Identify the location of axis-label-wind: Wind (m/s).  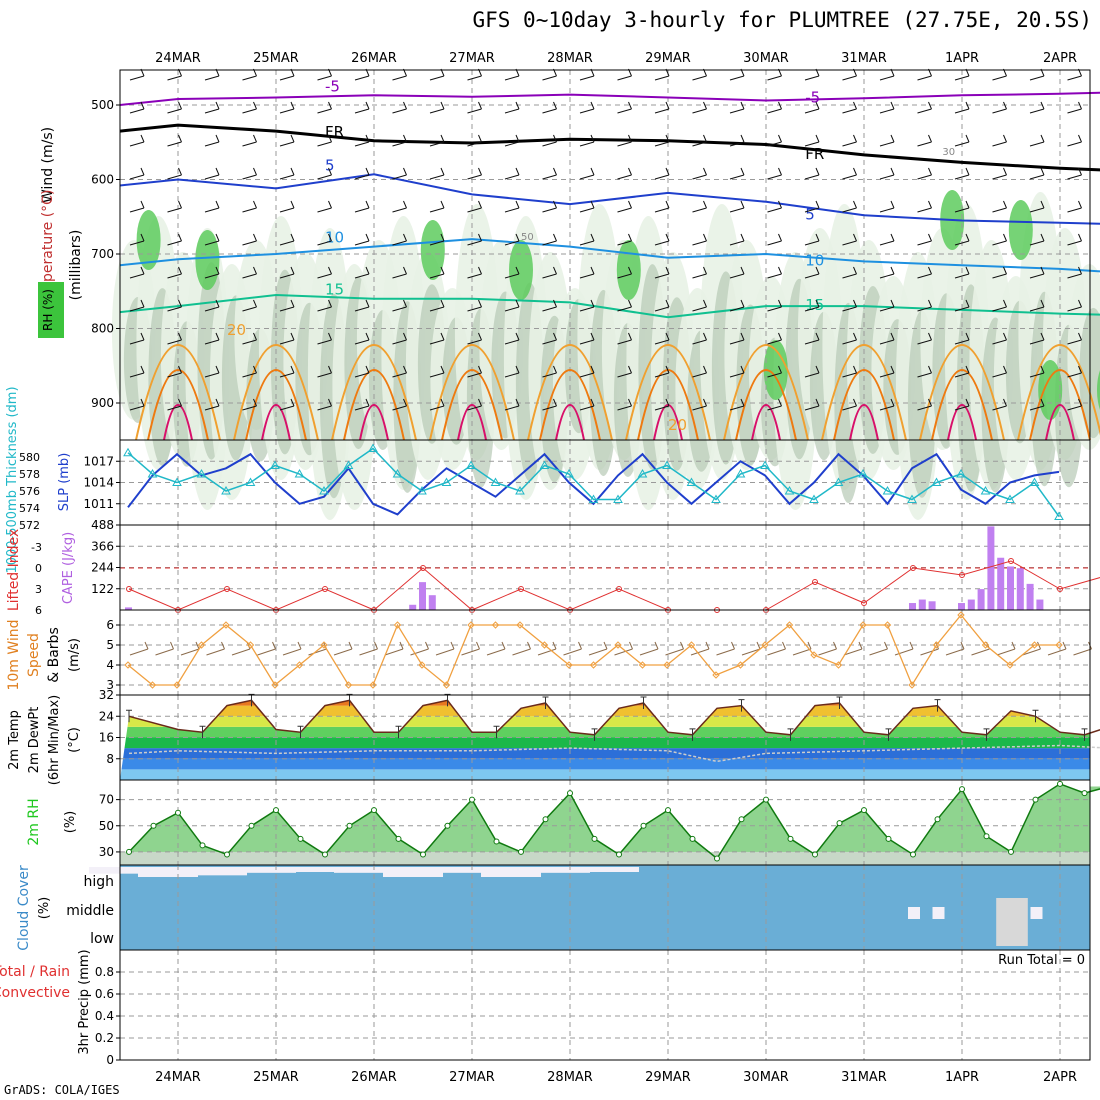
(48, 165).